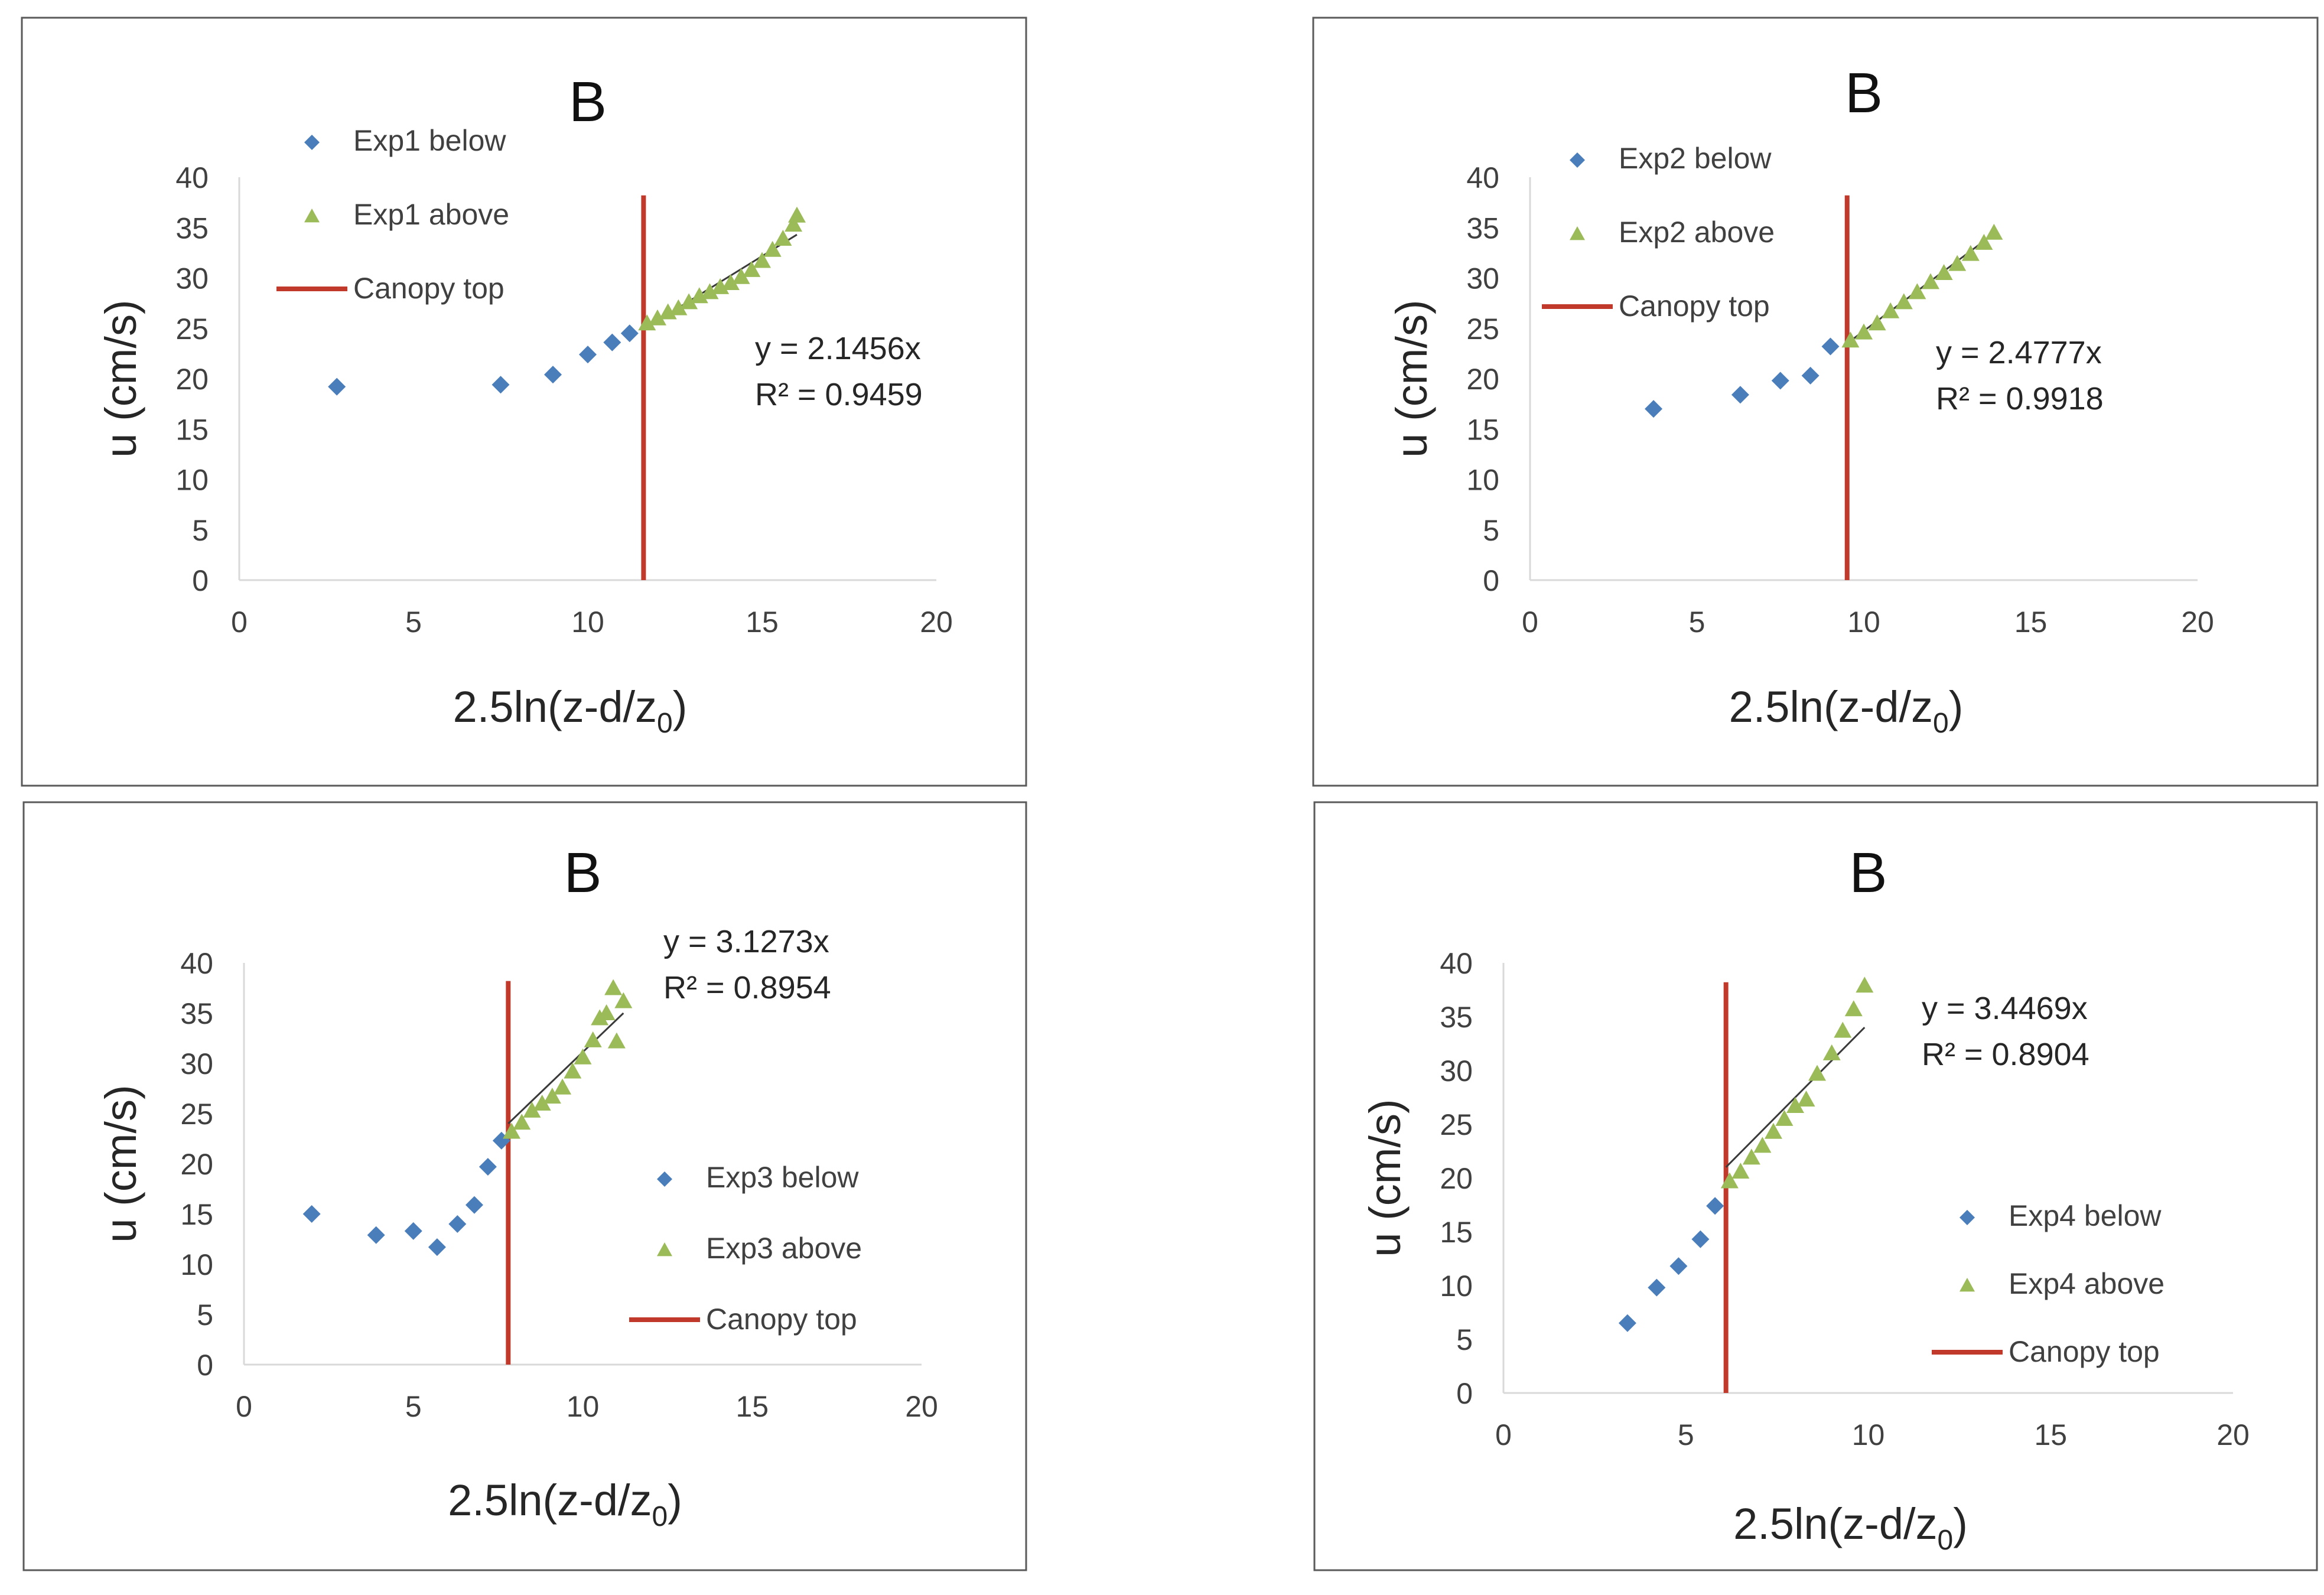  Describe the element at coordinates (745, 1248) in the screenshot. I see `legend: Exp3 below Exp3 above Canopy top` at that location.